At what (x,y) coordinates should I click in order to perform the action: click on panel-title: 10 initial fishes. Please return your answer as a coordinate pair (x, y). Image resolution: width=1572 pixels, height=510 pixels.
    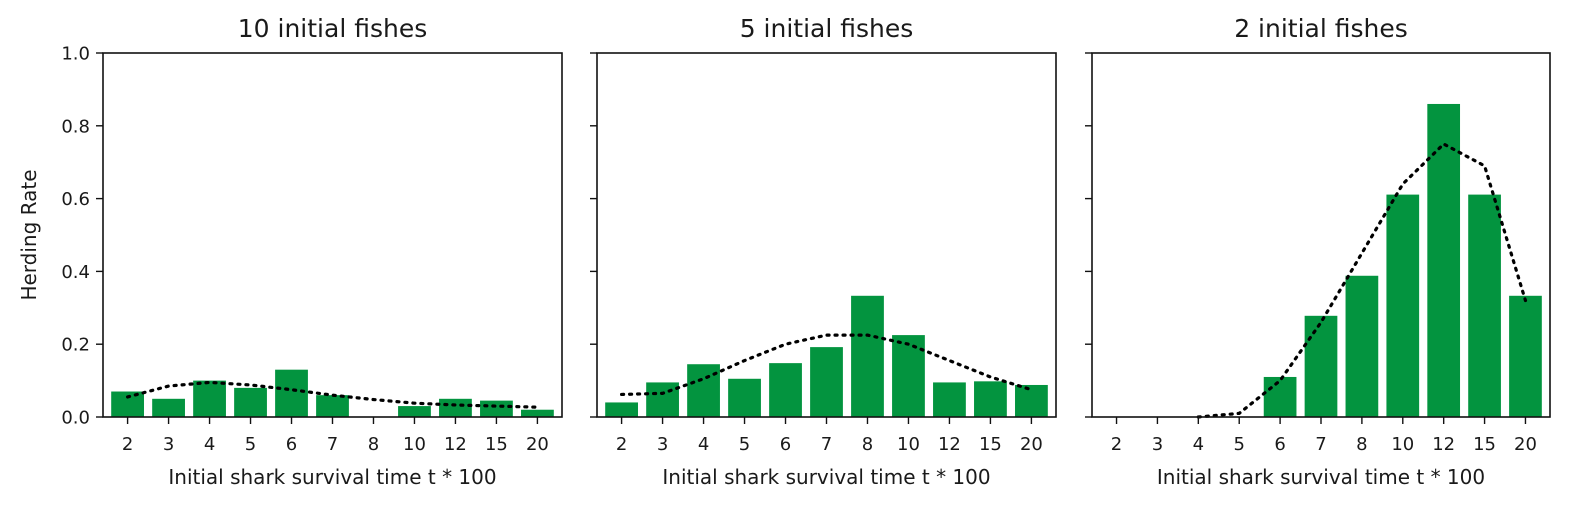
    Looking at the image, I should click on (332, 28).